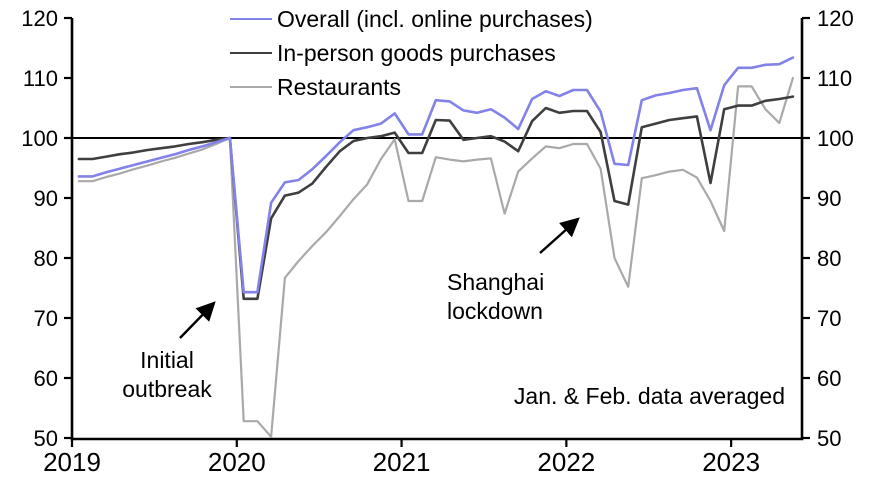 The height and width of the screenshot is (482, 873). Describe the element at coordinates (167, 389) in the screenshot. I see `annotation-initial-line2: outbreak` at that location.